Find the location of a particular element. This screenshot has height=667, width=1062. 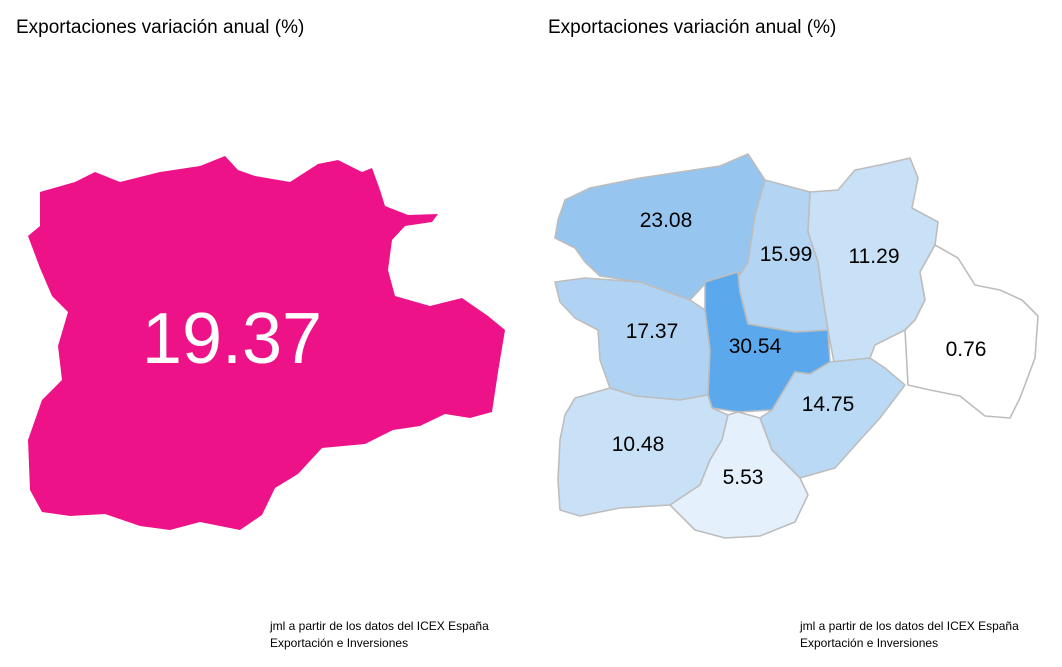

region-value-label: 19.37 is located at coordinates (232, 339).